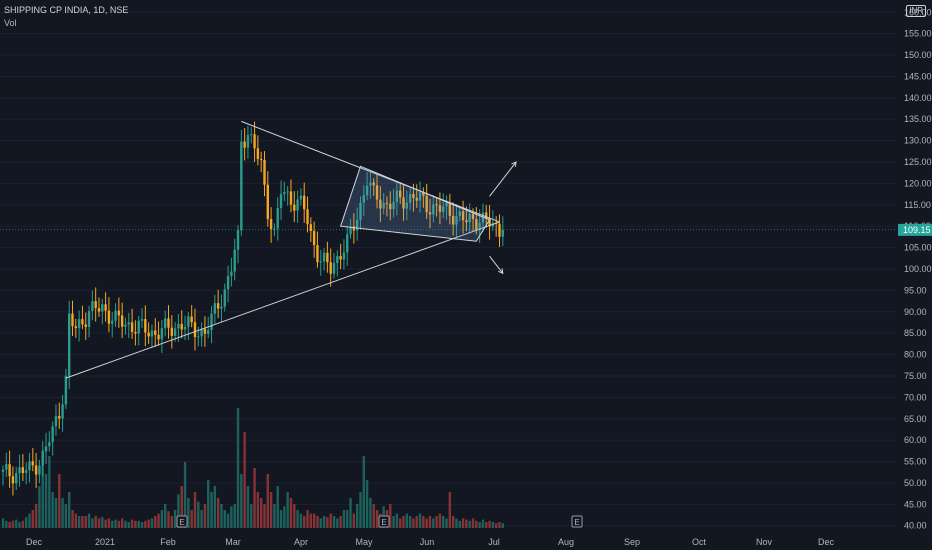  I want to click on volume-label: Vol, so click(10, 23).